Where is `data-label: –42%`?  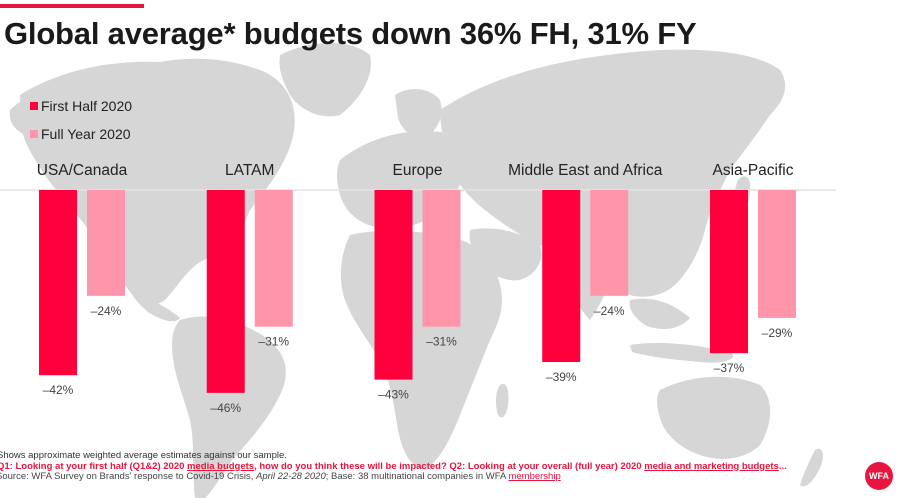
data-label: –42% is located at coordinates (58, 390).